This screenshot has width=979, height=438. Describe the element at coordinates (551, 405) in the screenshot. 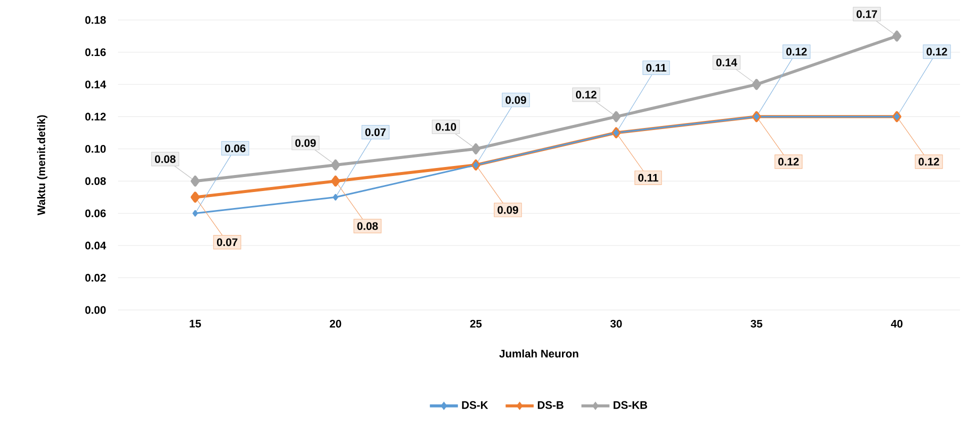

I see `legend-label: DS-B` at that location.